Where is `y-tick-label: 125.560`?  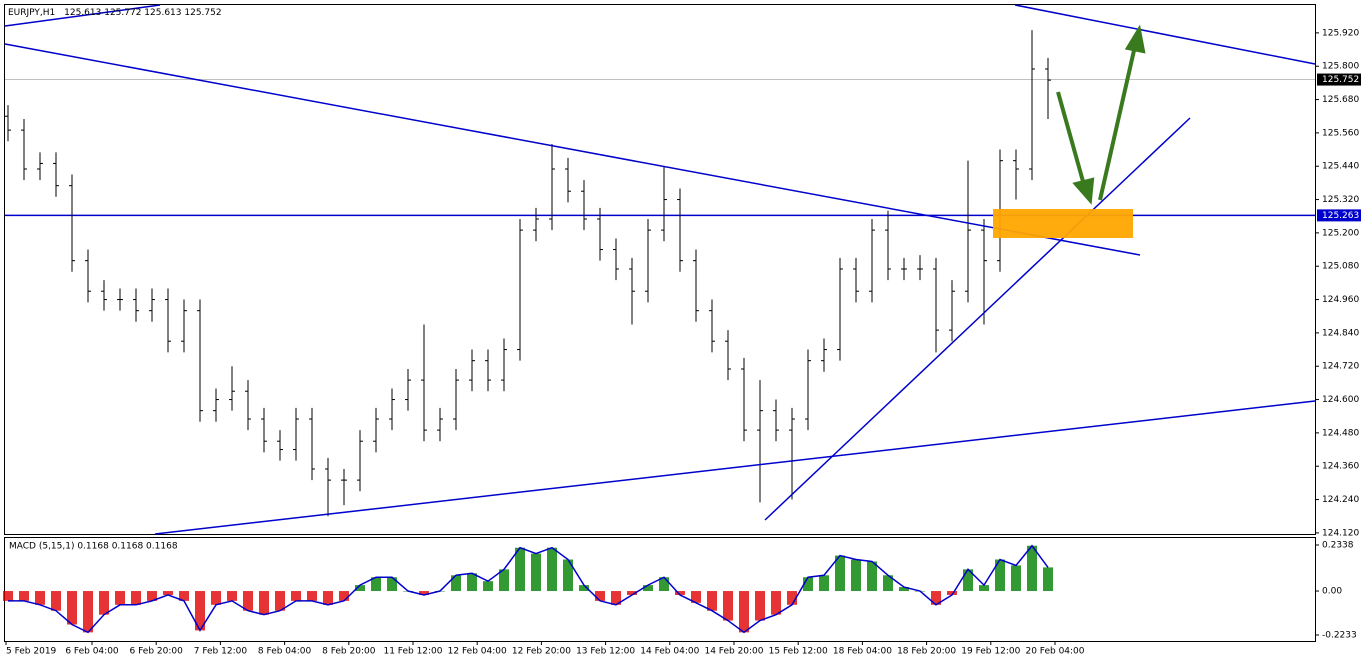
y-tick-label: 125.560 is located at coordinates (1340, 133).